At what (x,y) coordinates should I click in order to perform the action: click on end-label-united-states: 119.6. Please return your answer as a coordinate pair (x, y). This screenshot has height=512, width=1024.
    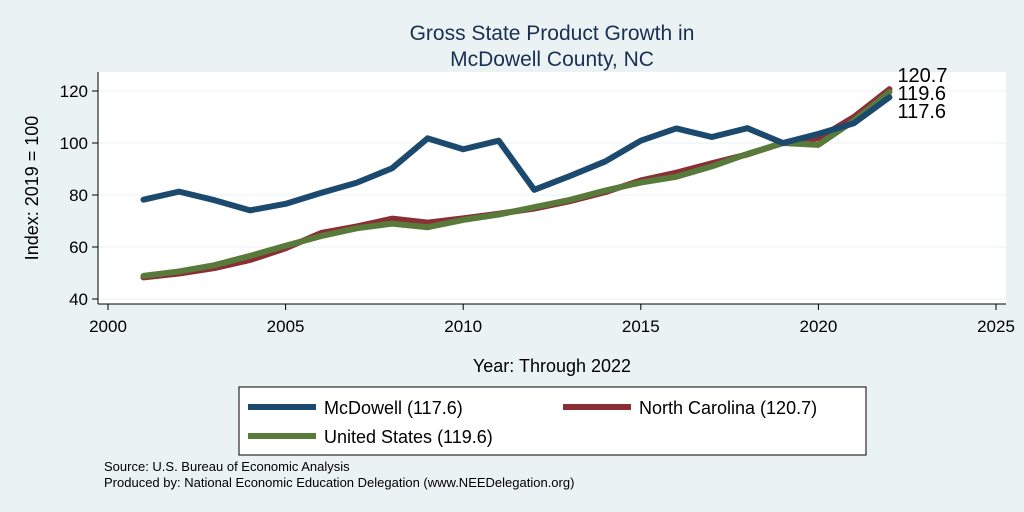
    Looking at the image, I should click on (921, 94).